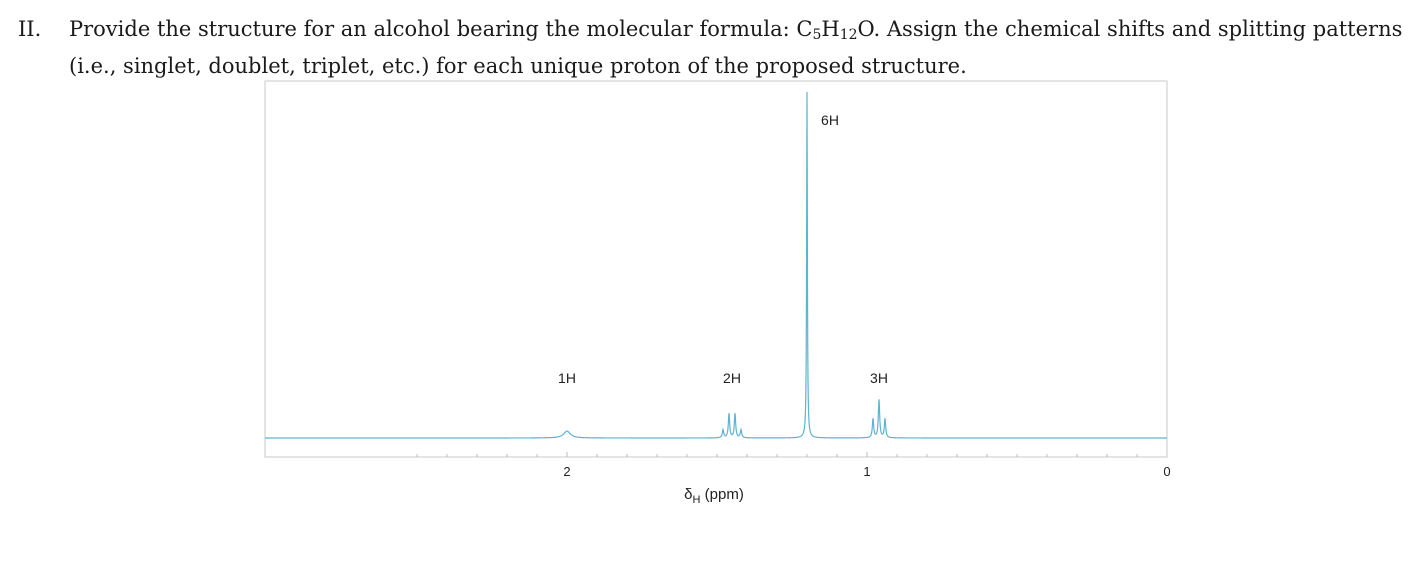 The height and width of the screenshot is (562, 1418). What do you see at coordinates (804, 29) in the screenshot?
I see `formula-element-c: C` at bounding box center [804, 29].